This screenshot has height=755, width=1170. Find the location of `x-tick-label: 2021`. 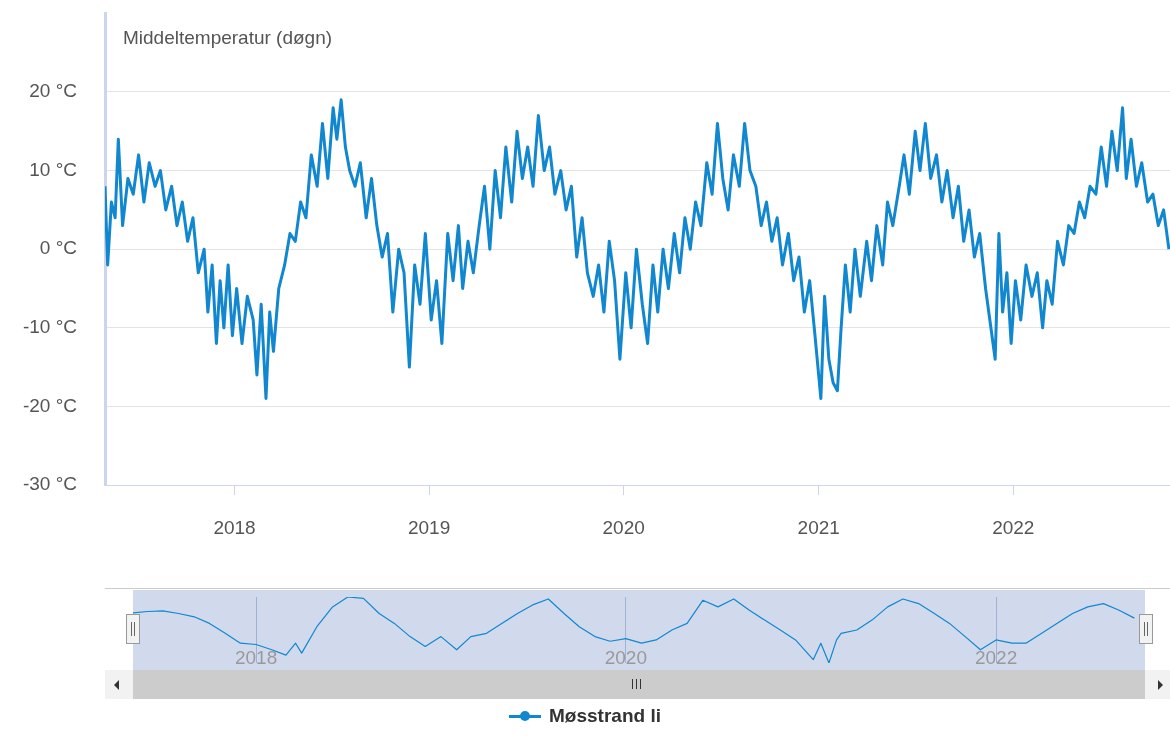

x-tick-label: 2021 is located at coordinates (818, 527).